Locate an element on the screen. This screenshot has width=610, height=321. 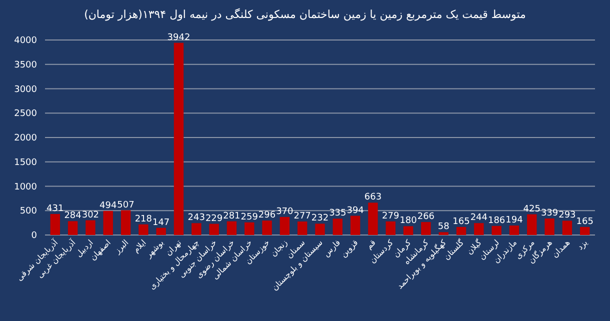
chart-title: متوسط قیمت یک مترمربع زمین یا زمین ساختمان مسکونی کلنگی در نیمه اول ۱۳۹۴(هزار تومان) is located at coordinates (305, 14).